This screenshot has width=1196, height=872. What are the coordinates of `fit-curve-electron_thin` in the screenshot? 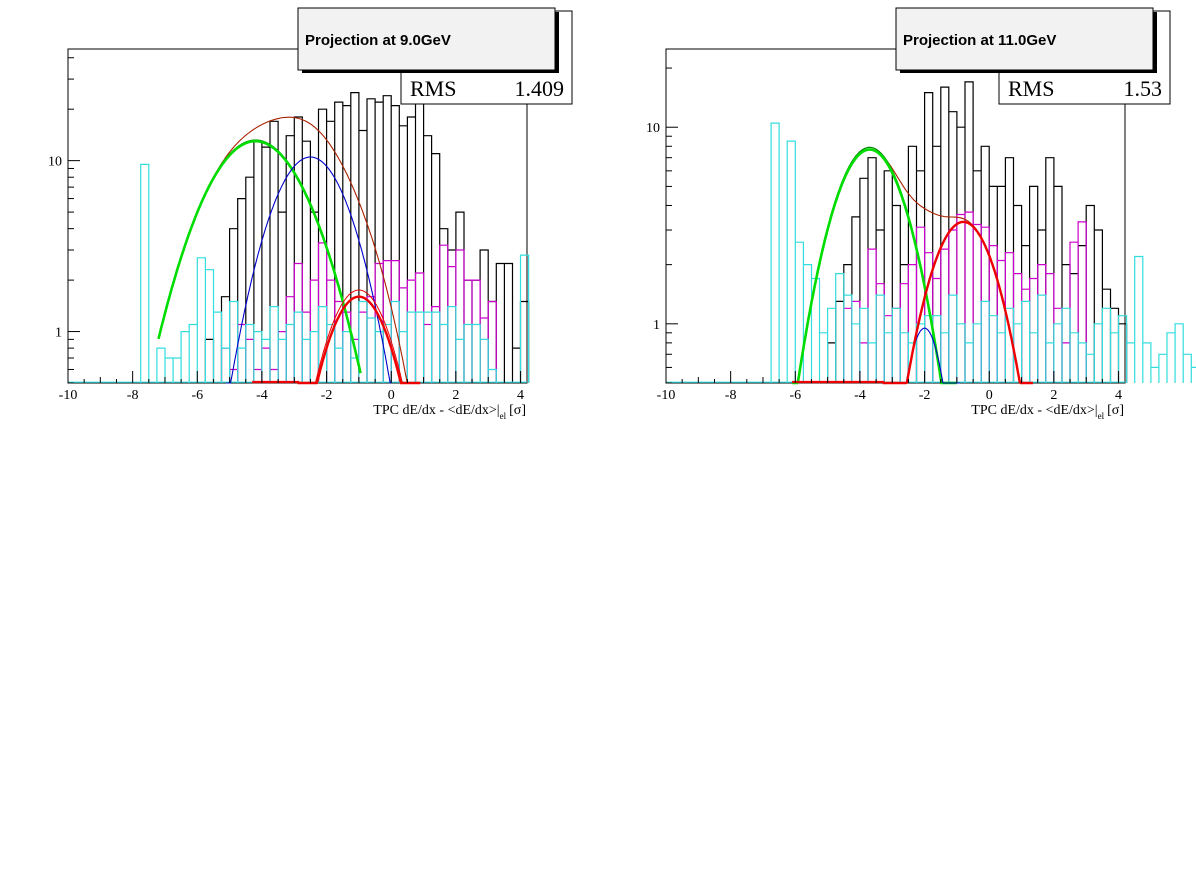 It's located at (359, 336).